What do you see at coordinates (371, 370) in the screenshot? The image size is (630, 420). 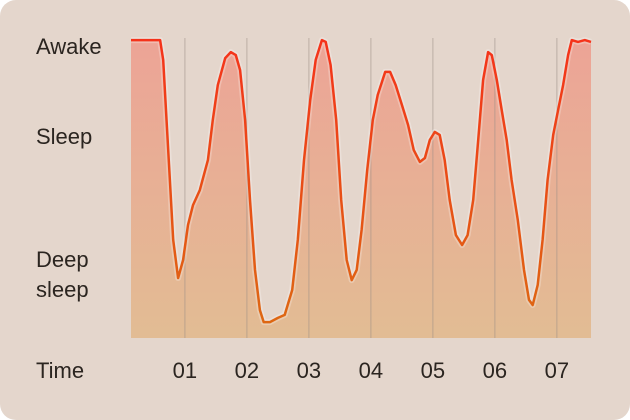 I see `x-tick-label: 04` at bounding box center [371, 370].